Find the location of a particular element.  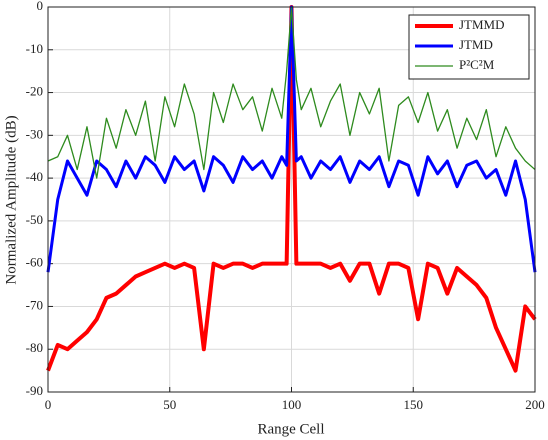

legend-label: P²C²M is located at coordinates (477, 64).